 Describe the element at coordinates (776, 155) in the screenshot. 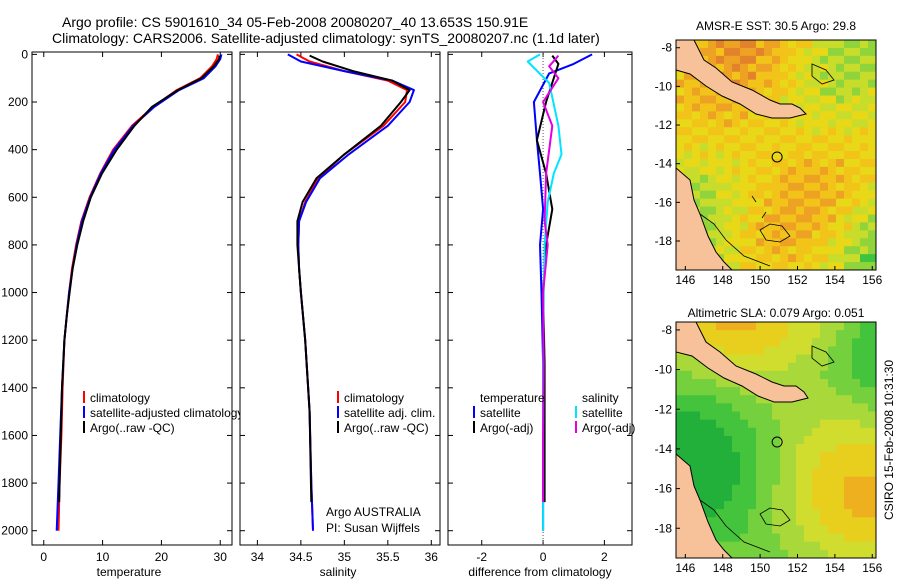

I see `sst-map-frame` at that location.